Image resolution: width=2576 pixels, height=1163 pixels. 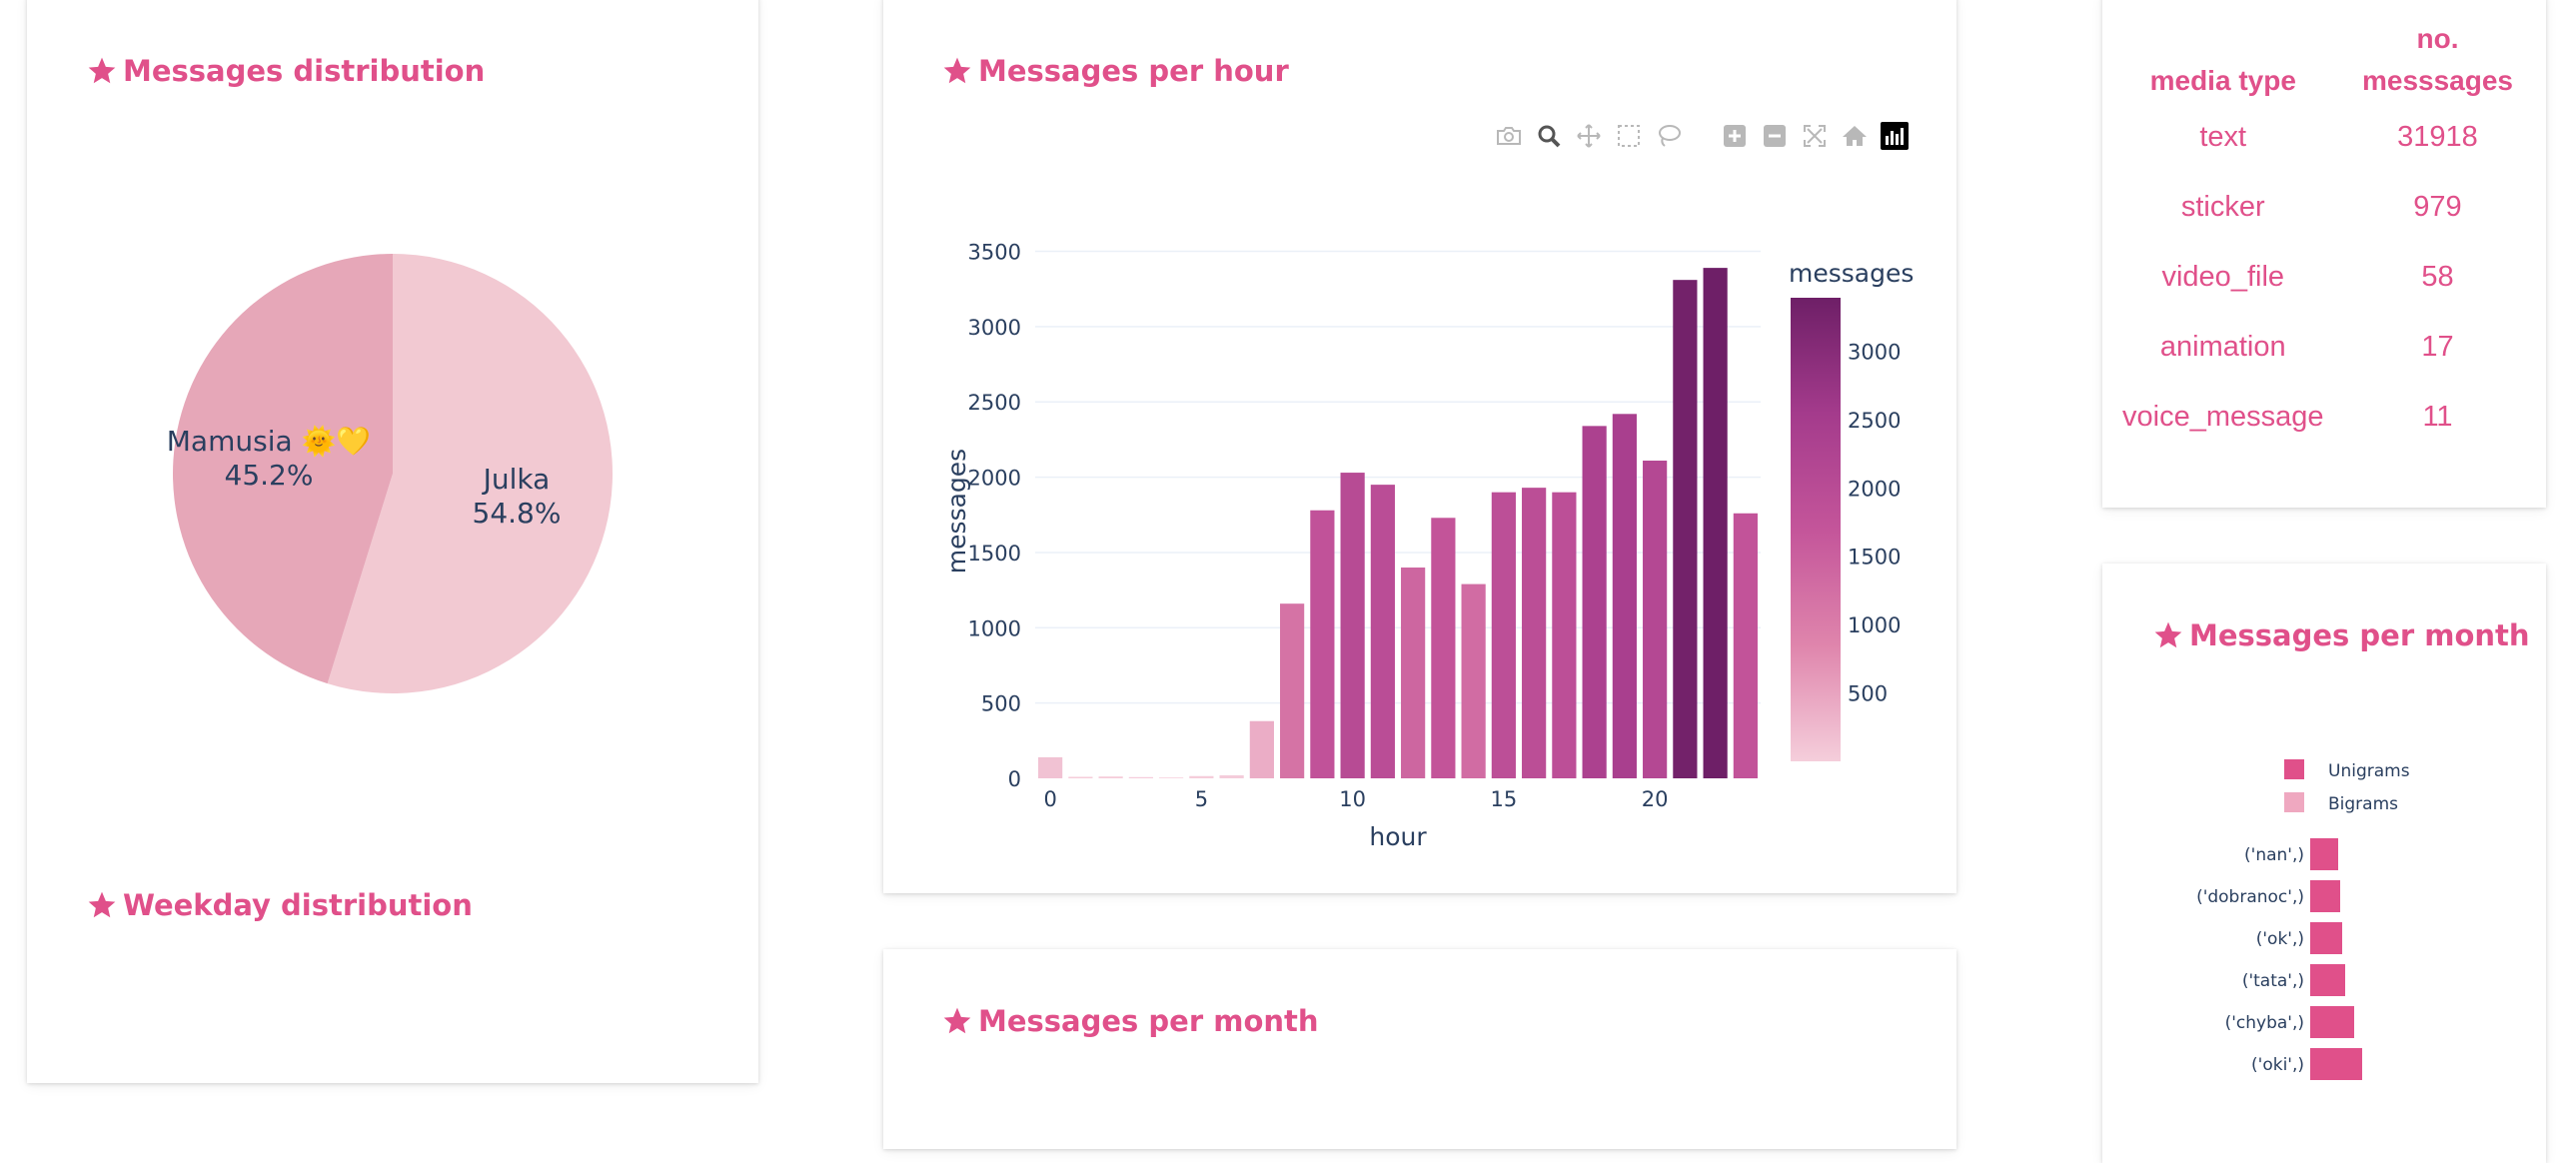 I want to click on count-cell: 58, so click(x=2437, y=276).